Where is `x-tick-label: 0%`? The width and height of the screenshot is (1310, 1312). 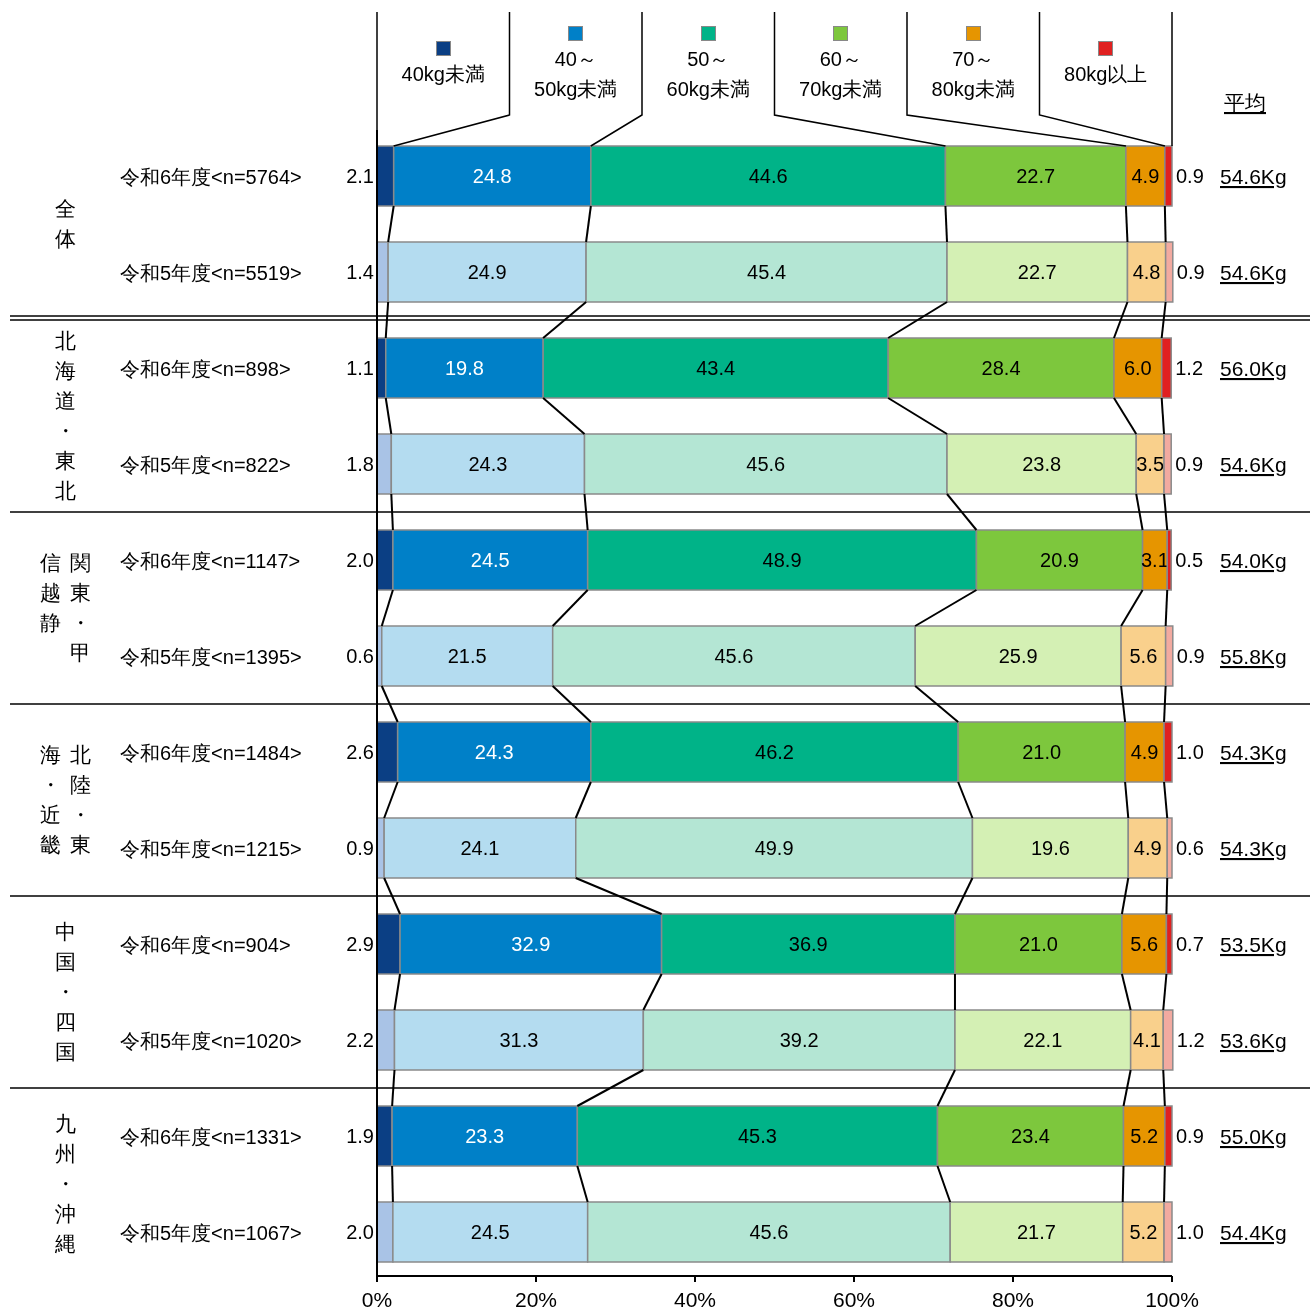
x-tick-label: 0% is located at coordinates (377, 1299).